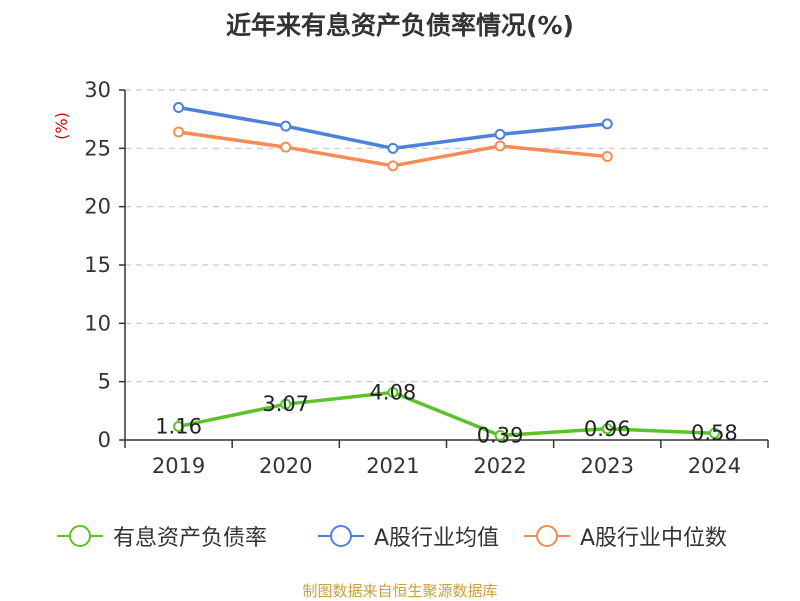  Describe the element at coordinates (714, 466) in the screenshot. I see `x-tick-label: 2024` at that location.